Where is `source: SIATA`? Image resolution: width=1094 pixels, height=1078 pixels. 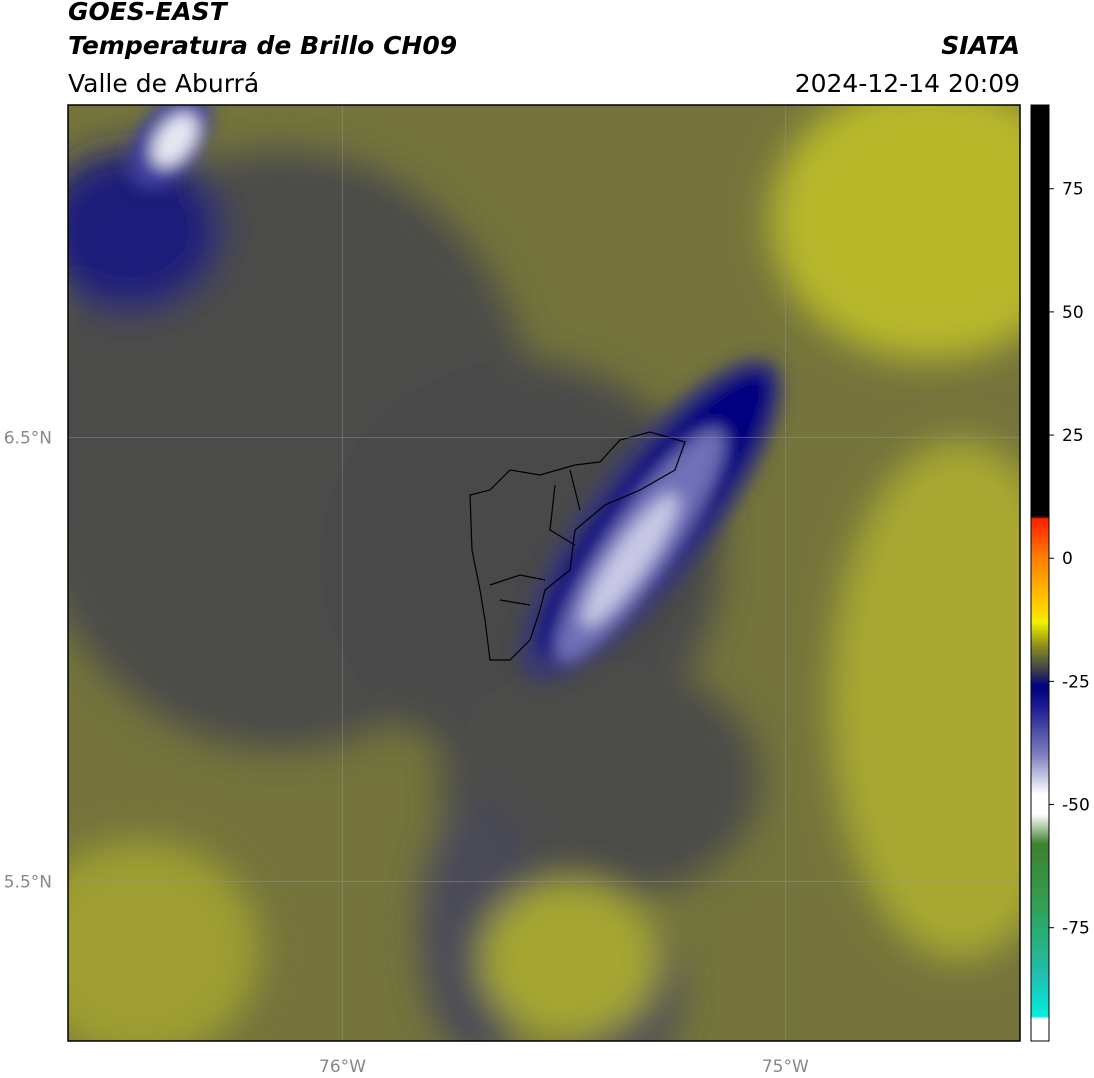
source: SIATA is located at coordinates (980, 45).